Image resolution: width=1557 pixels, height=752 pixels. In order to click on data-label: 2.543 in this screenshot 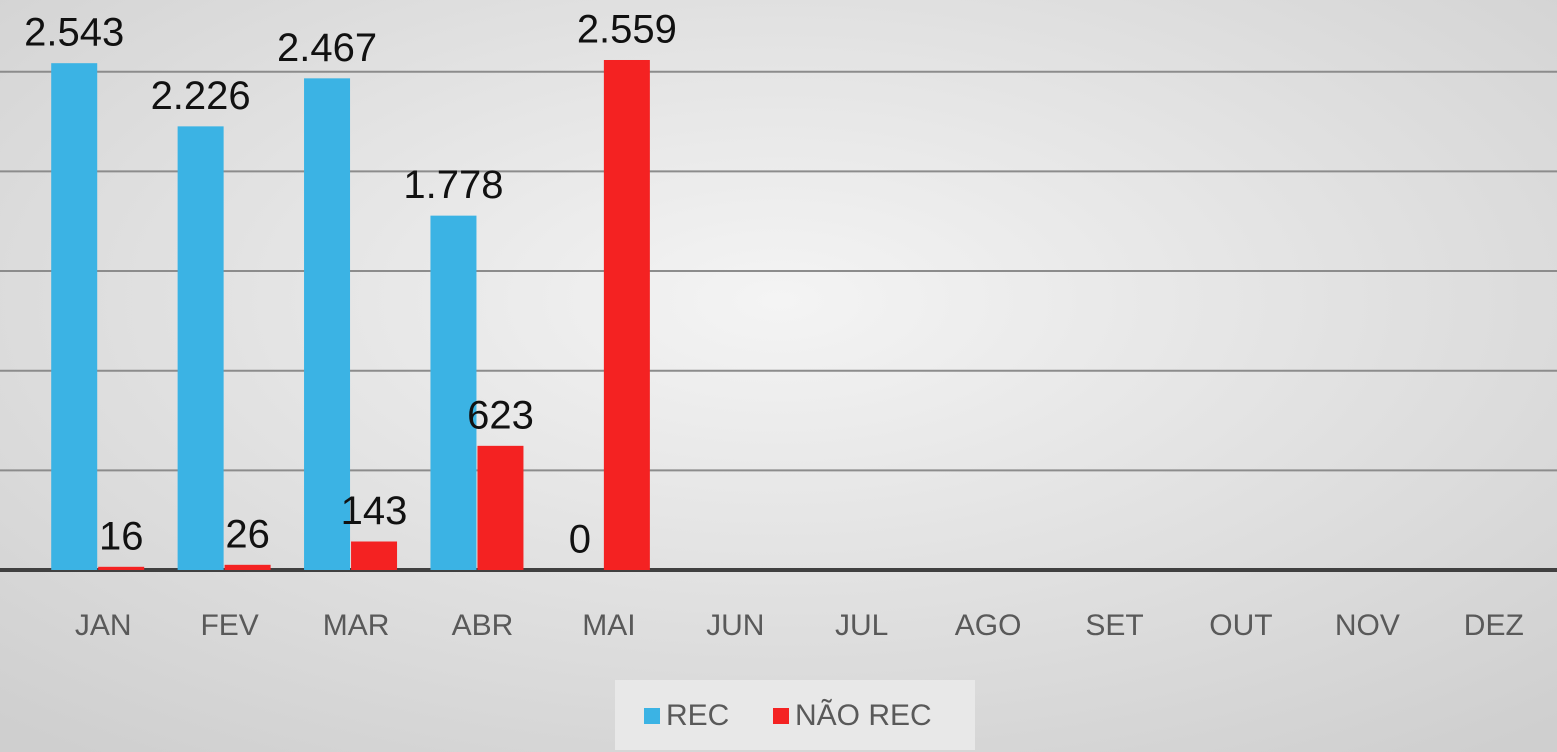, I will do `click(74, 33)`.